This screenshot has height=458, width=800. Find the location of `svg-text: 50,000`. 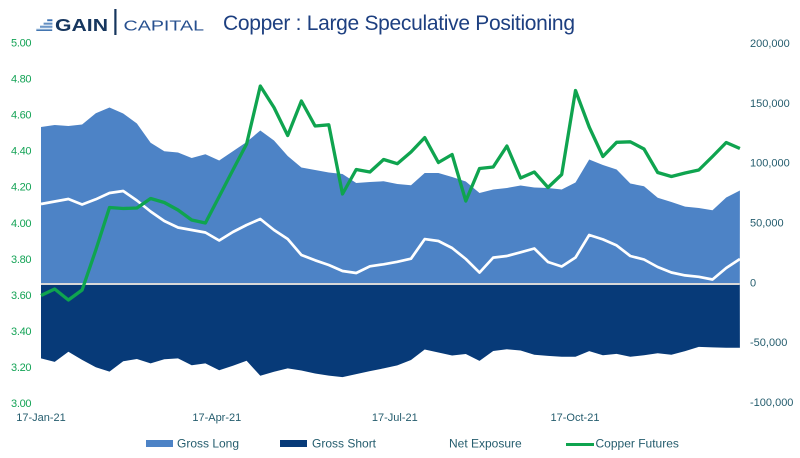

svg-text: 50,000 is located at coordinates (767, 224).